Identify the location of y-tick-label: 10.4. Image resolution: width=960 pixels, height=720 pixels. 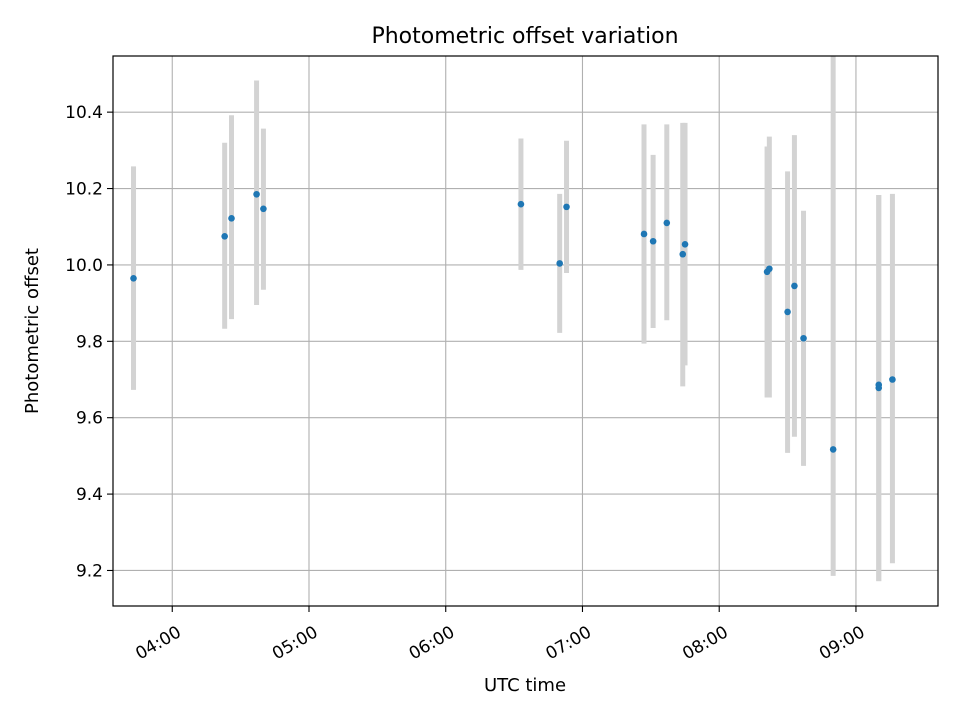
(84, 113).